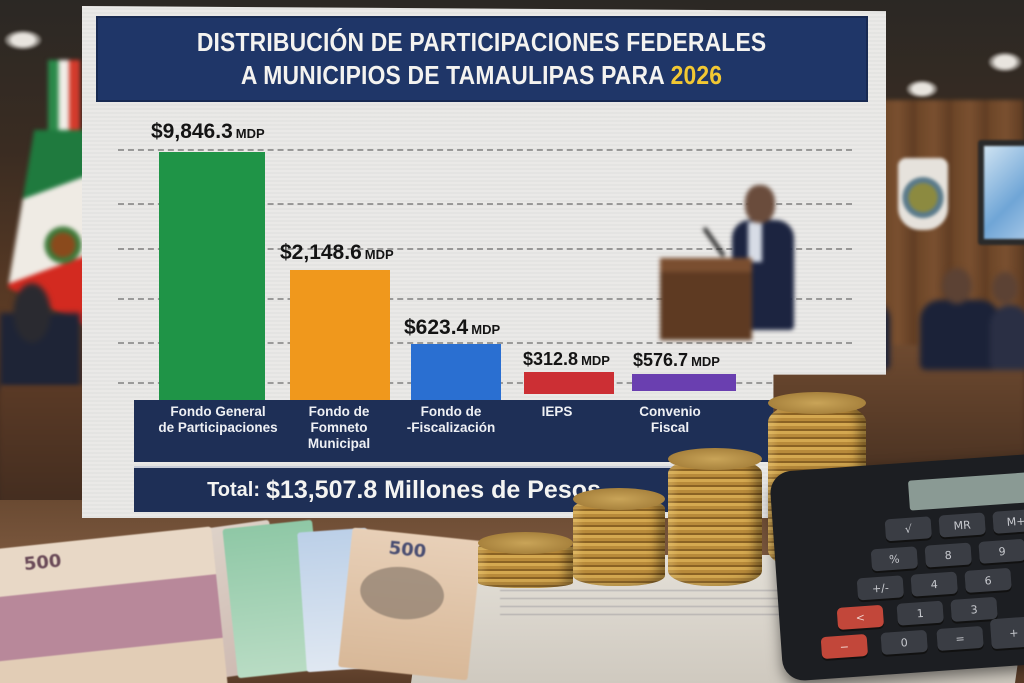 Image resolution: width=1024 pixels, height=683 pixels. Describe the element at coordinates (974, 609) in the screenshot. I see `calc-key: 3` at that location.